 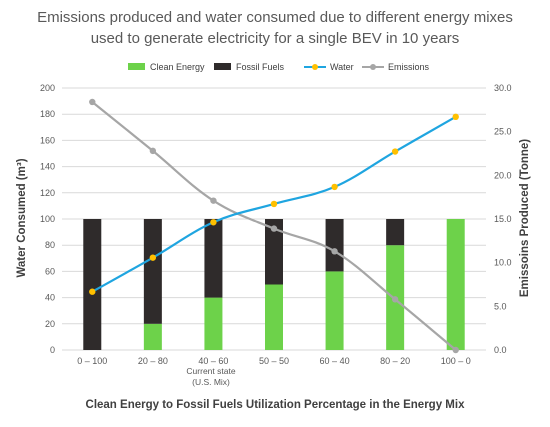 What do you see at coordinates (500, 350) in the screenshot?
I see `y-right-tick-label: 0.0` at bounding box center [500, 350].